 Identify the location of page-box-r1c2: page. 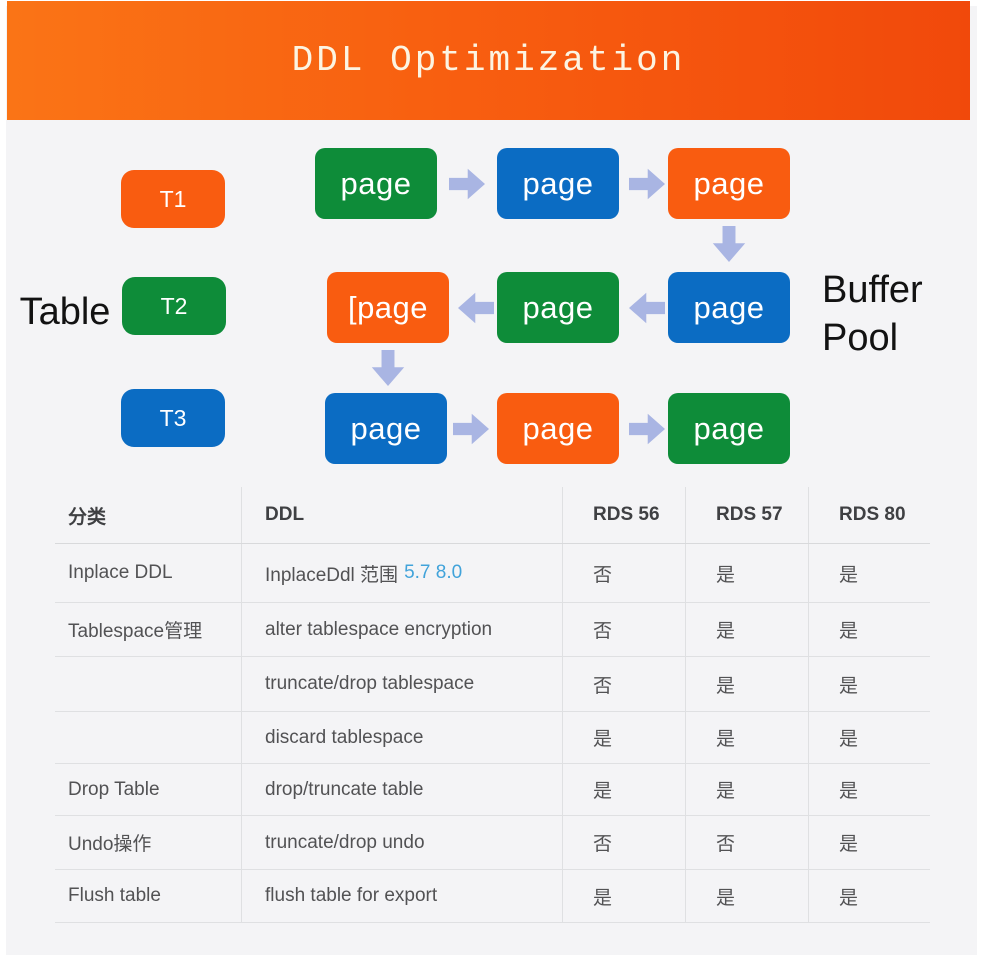
(558, 183).